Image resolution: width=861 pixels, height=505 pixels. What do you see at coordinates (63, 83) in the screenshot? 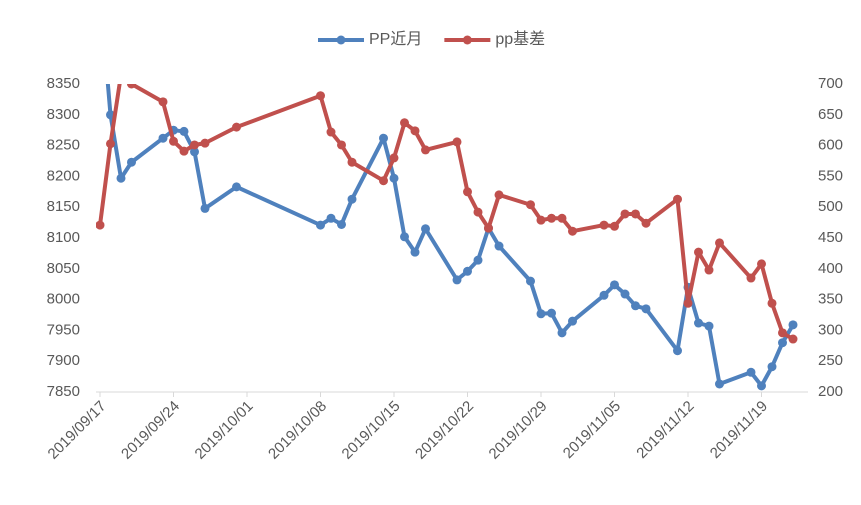
I see `y-tick-label: 8350` at bounding box center [63, 83].